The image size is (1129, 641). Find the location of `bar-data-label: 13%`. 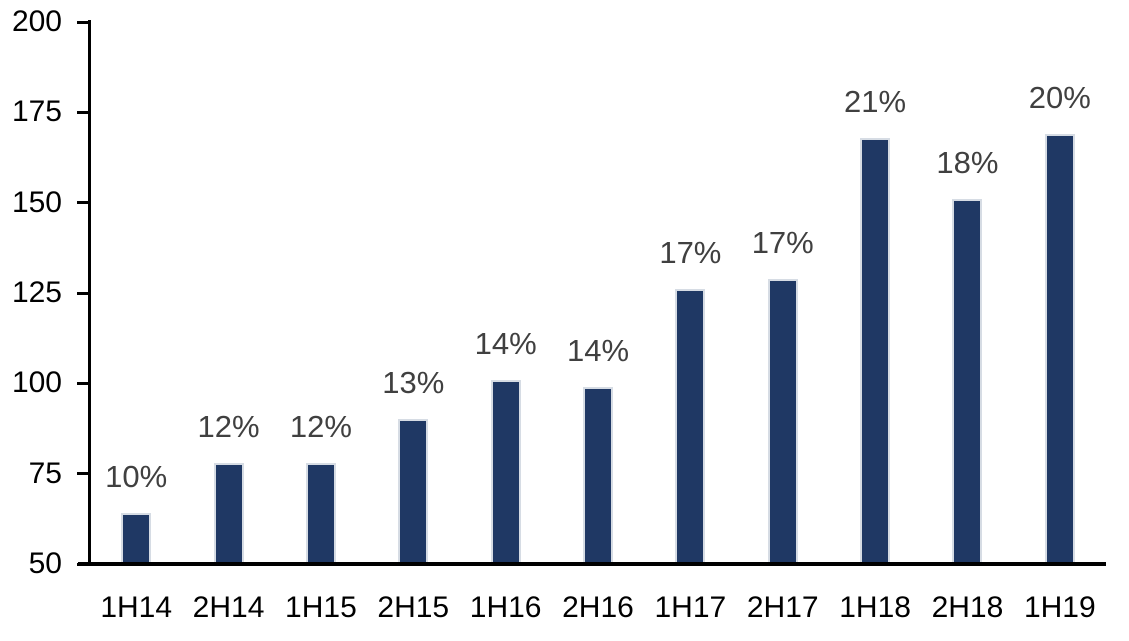

bar-data-label: 13% is located at coordinates (413, 383).